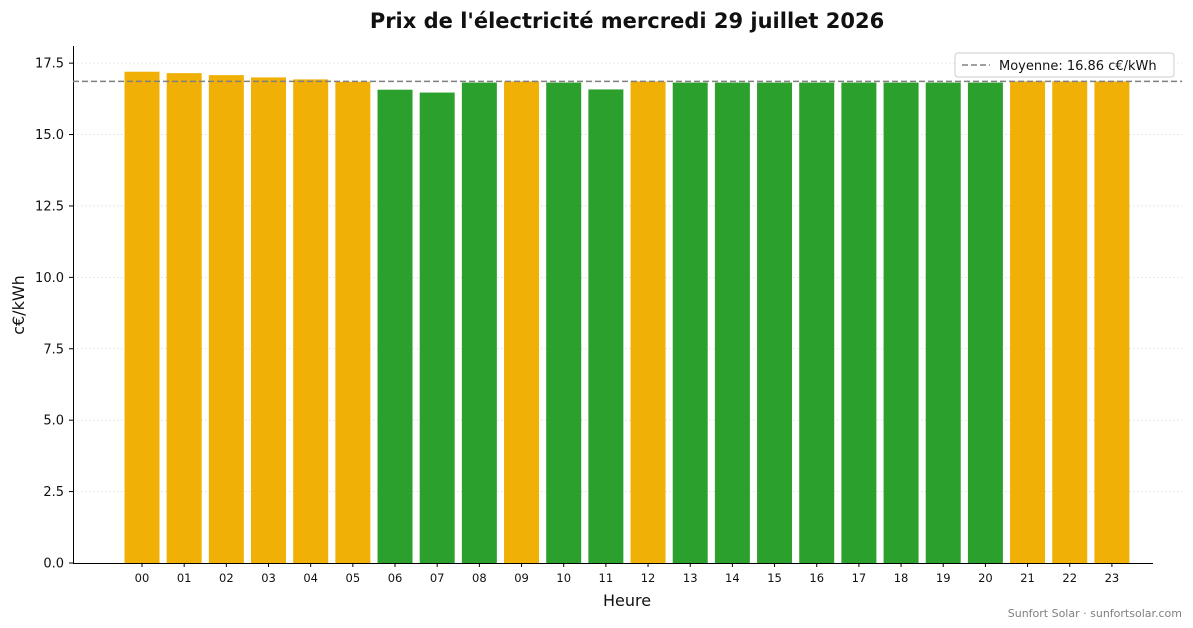 The width and height of the screenshot is (1193, 628). Describe the element at coordinates (943, 578) in the screenshot. I see `x-tick-label: 19` at that location.